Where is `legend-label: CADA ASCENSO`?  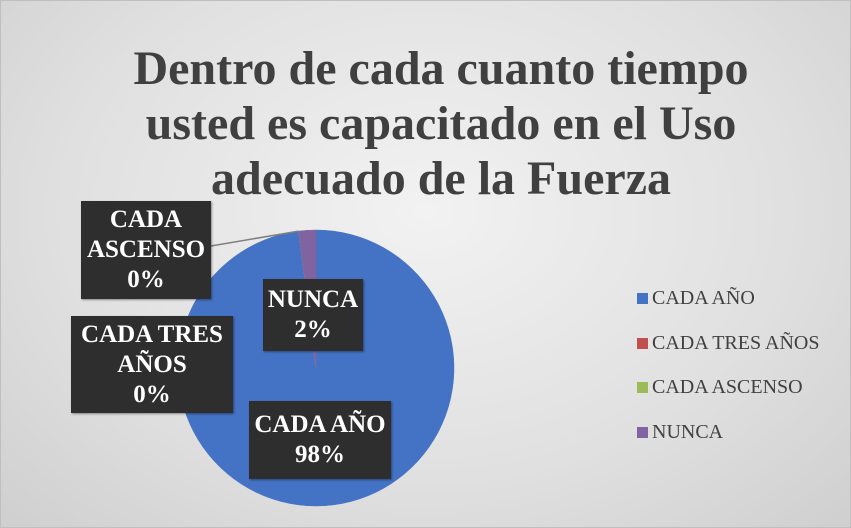 legend-label: CADA ASCENSO is located at coordinates (727, 387).